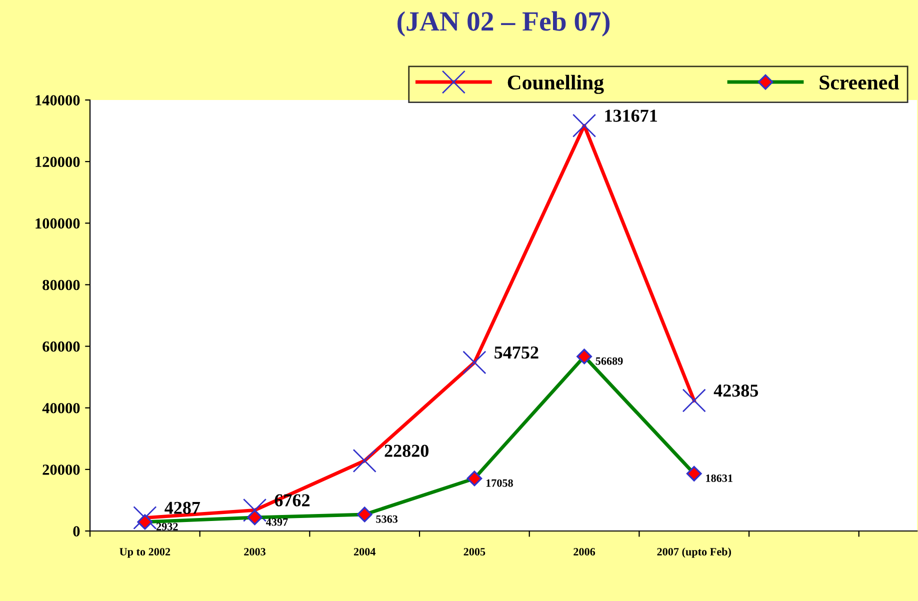  I want to click on x-tick-label: 2004, so click(365, 552).